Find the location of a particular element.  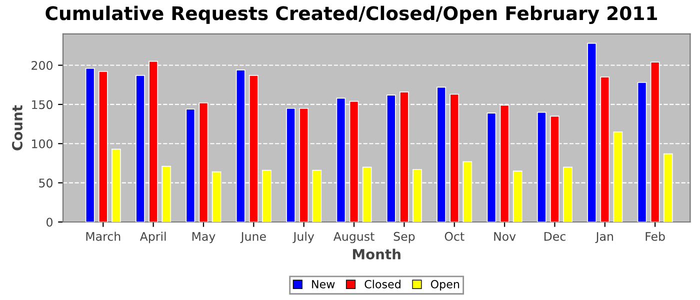

y-tick-label: 150 is located at coordinates (42, 105).